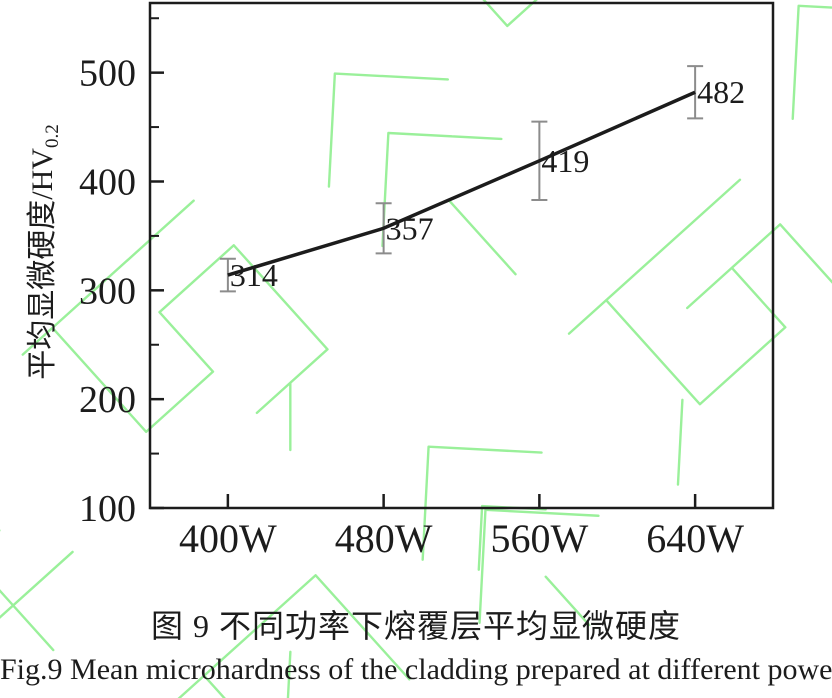  What do you see at coordinates (384, 538) in the screenshot?
I see `x-axis-tick-label: 480W` at bounding box center [384, 538].